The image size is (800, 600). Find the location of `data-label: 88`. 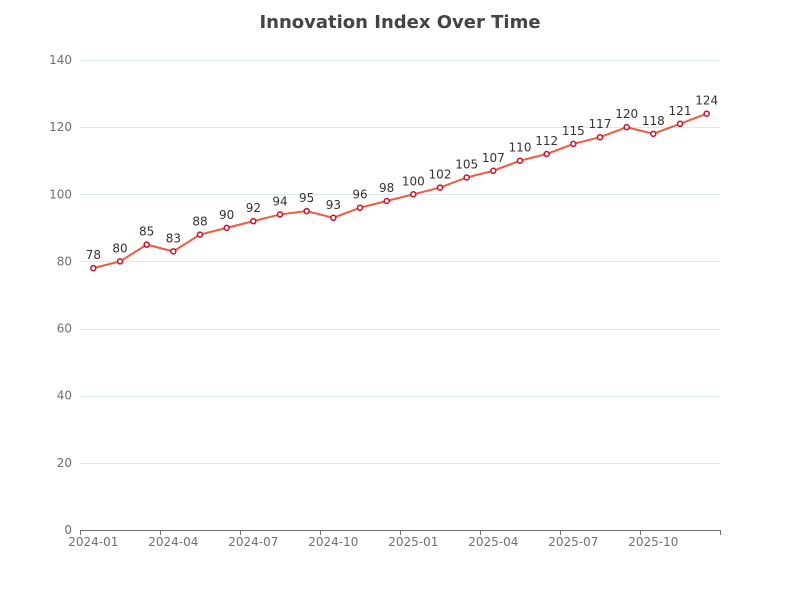

data-label: 88 is located at coordinates (199, 222).